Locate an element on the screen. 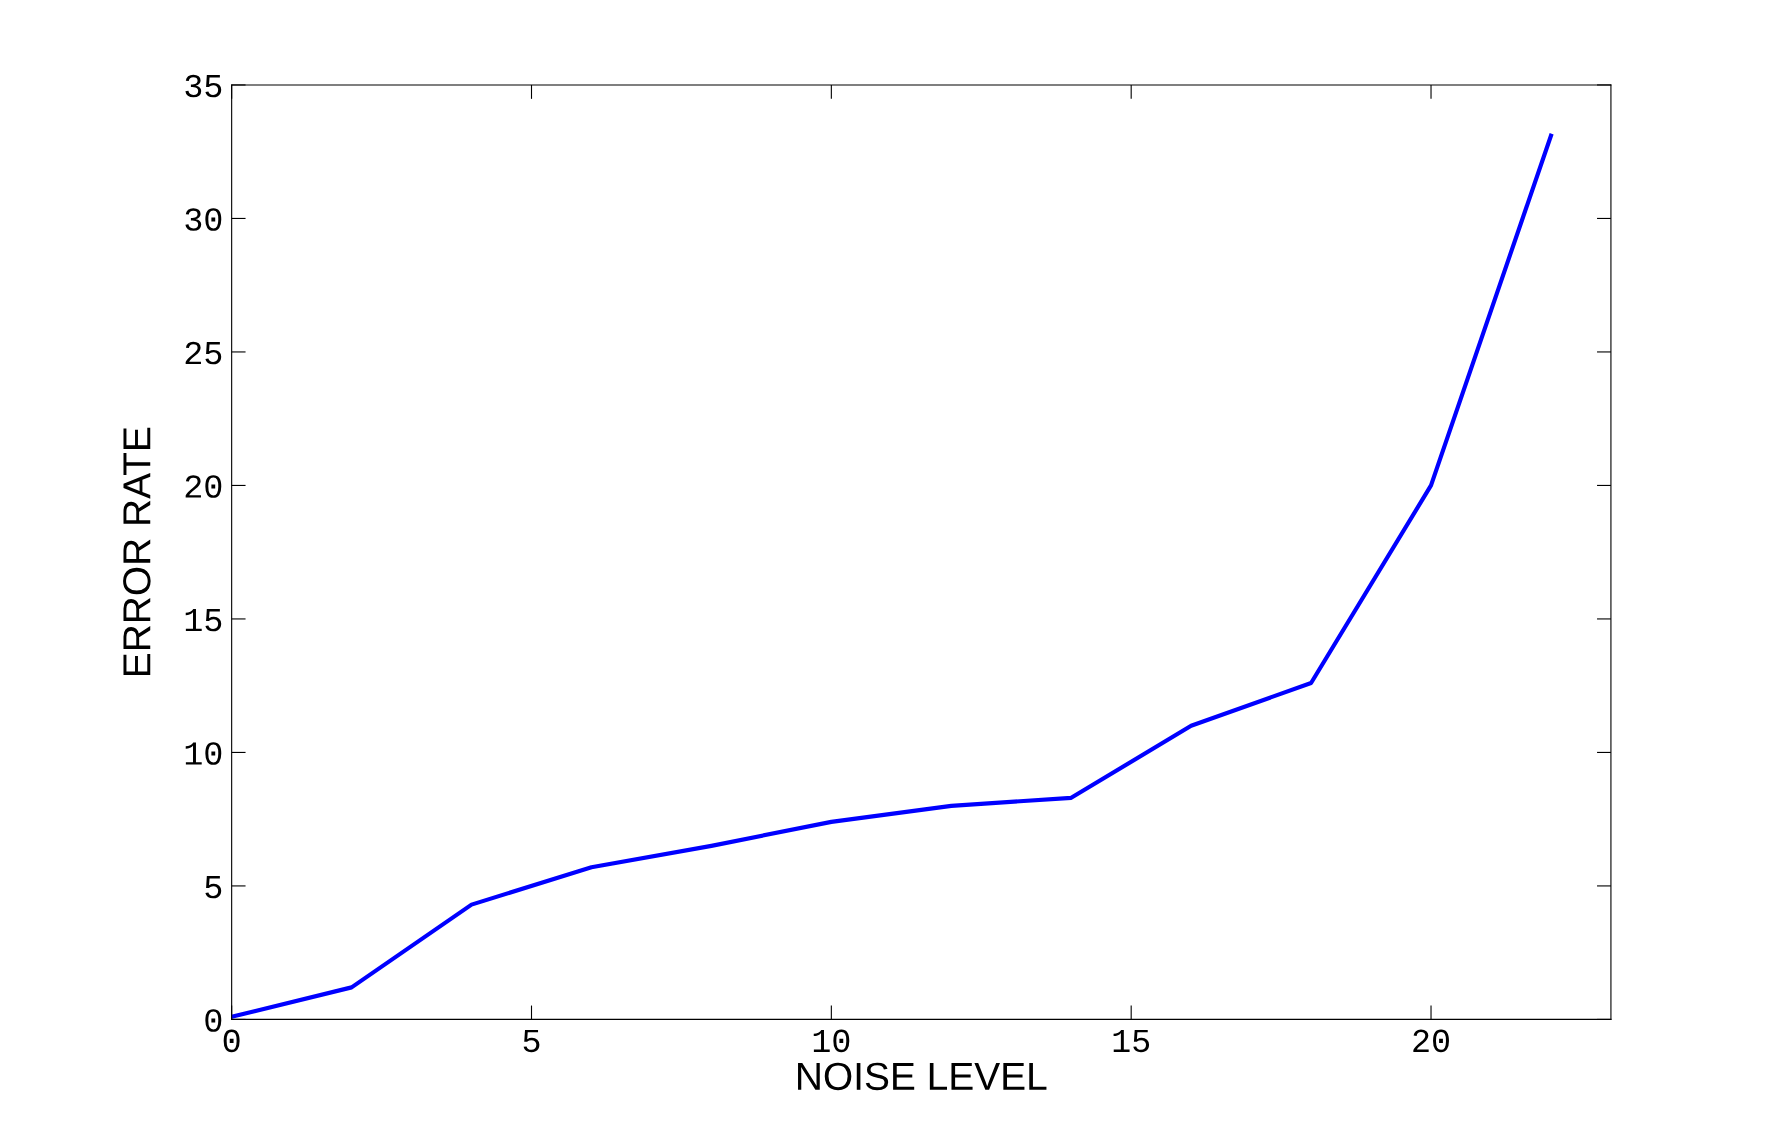 This screenshot has width=1782, height=1148. y-axis-title: ERROR RATE is located at coordinates (137, 551).